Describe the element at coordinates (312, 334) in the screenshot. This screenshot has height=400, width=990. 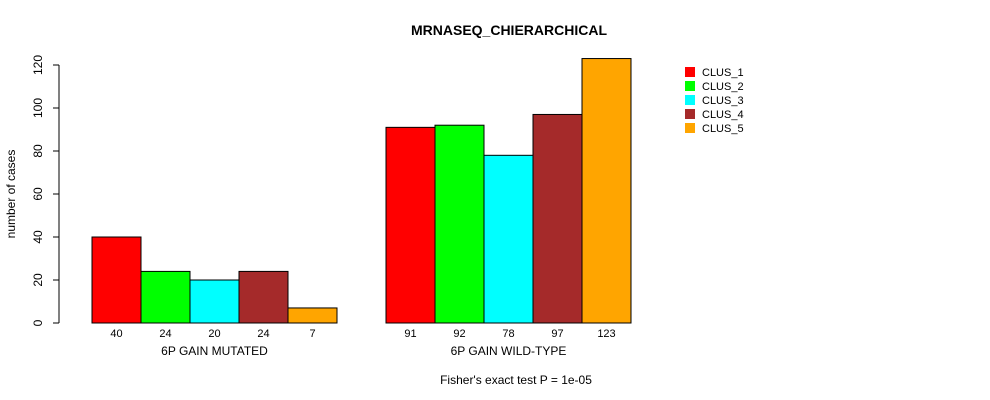
I see `bar-value-label: 7` at that location.